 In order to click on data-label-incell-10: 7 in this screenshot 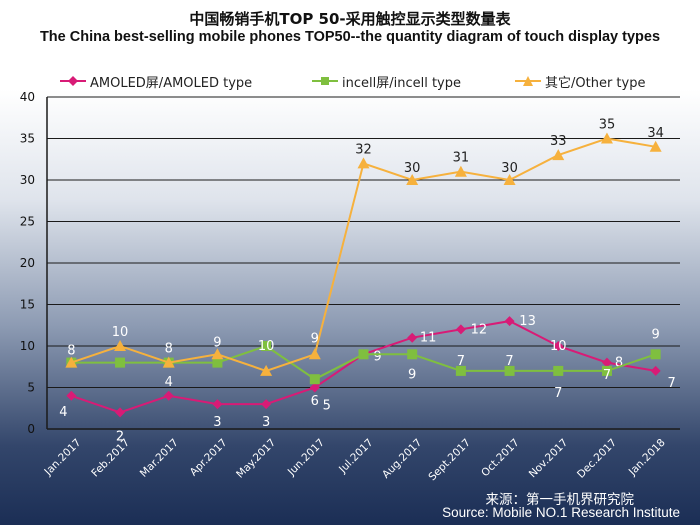, I will do `click(558, 393)`.